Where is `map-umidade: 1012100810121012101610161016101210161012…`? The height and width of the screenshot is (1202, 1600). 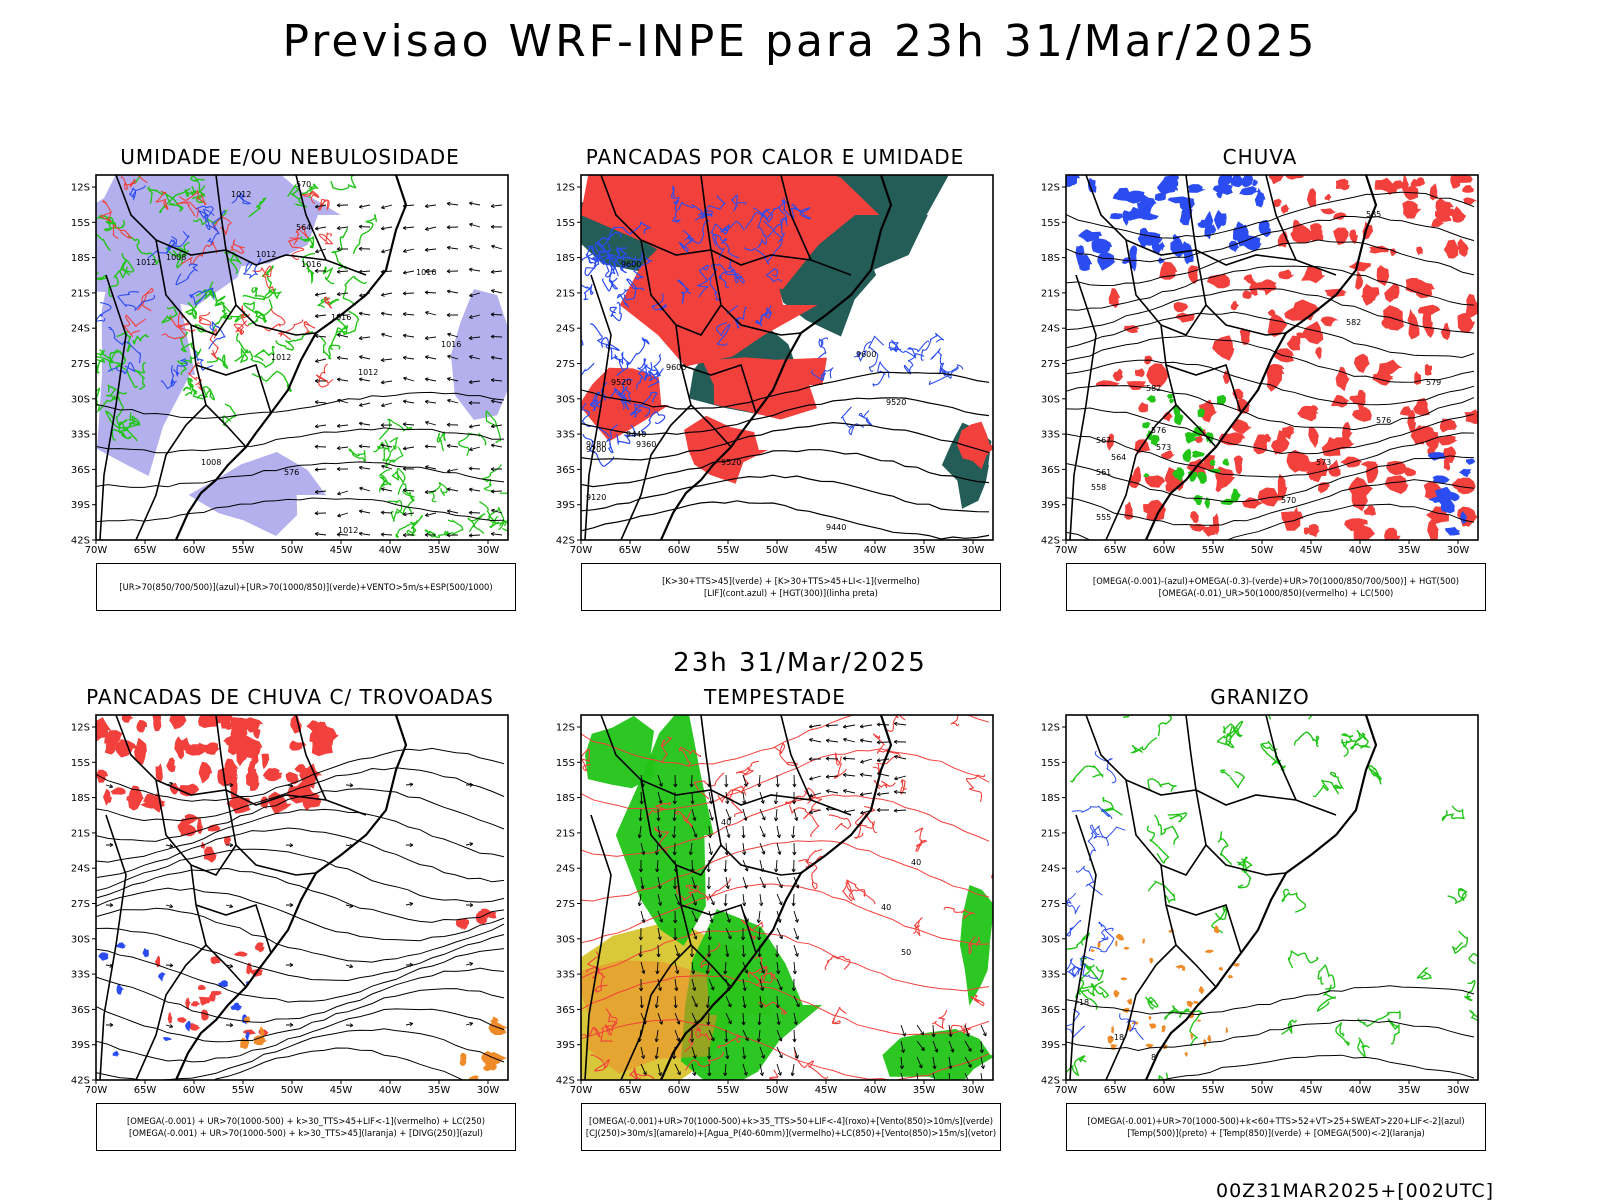
map-umidade: 1012100810121012101610161016101210161012… is located at coordinates (290, 365).